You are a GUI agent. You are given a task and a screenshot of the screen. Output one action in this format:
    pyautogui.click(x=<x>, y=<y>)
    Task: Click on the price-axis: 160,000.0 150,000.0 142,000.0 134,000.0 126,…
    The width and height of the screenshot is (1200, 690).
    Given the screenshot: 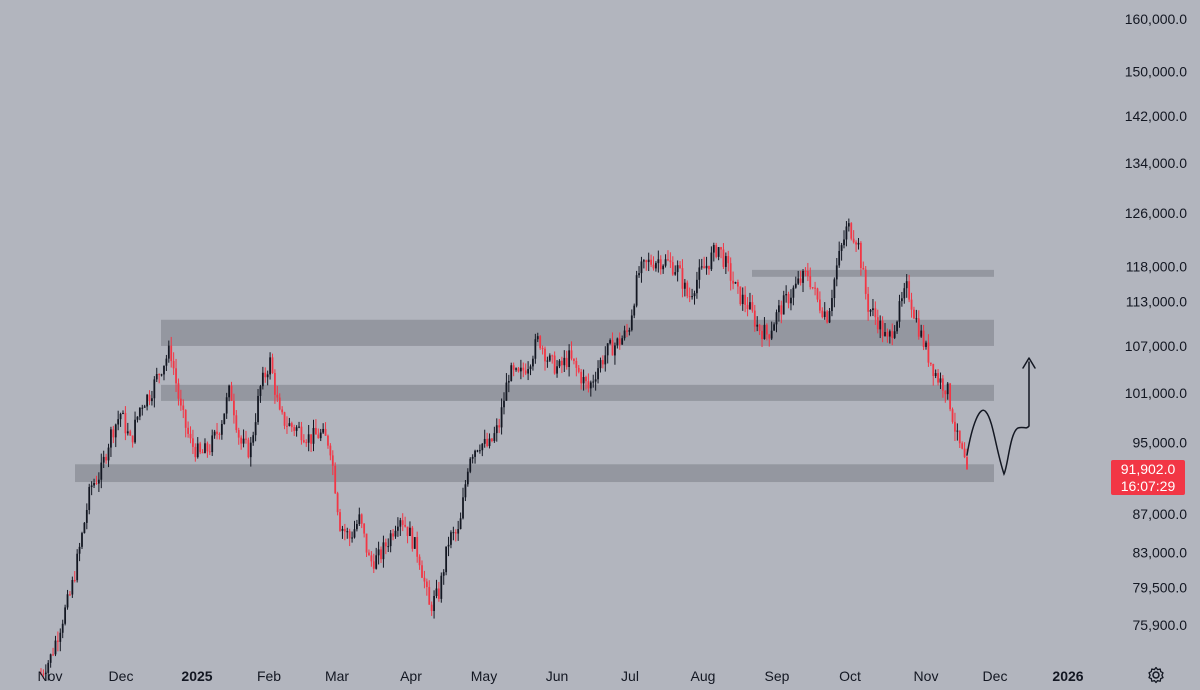 What is the action you would take?
    pyautogui.click(x=1156, y=322)
    